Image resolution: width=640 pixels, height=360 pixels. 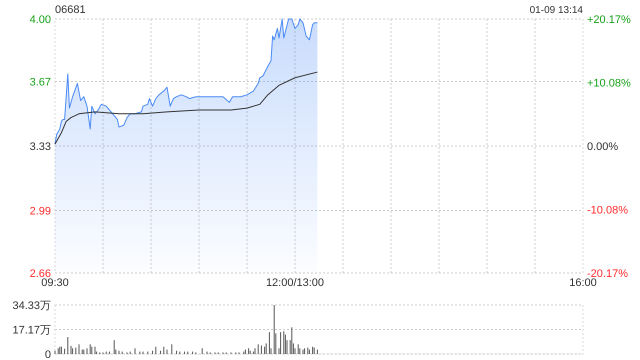 What do you see at coordinates (295, 283) in the screenshot?
I see `x-tick-label: 12:00/13:00` at bounding box center [295, 283].